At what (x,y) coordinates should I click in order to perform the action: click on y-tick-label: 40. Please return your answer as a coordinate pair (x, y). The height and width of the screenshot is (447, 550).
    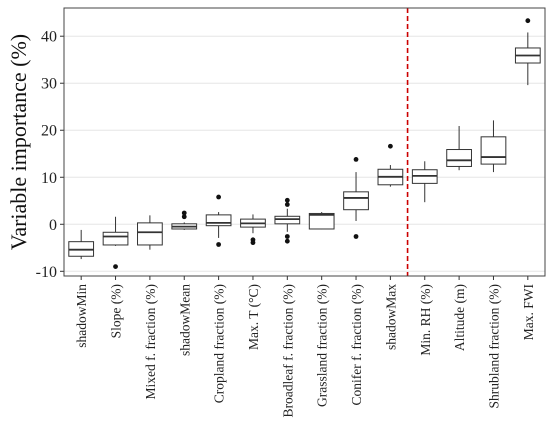
    Looking at the image, I should click on (49, 37).